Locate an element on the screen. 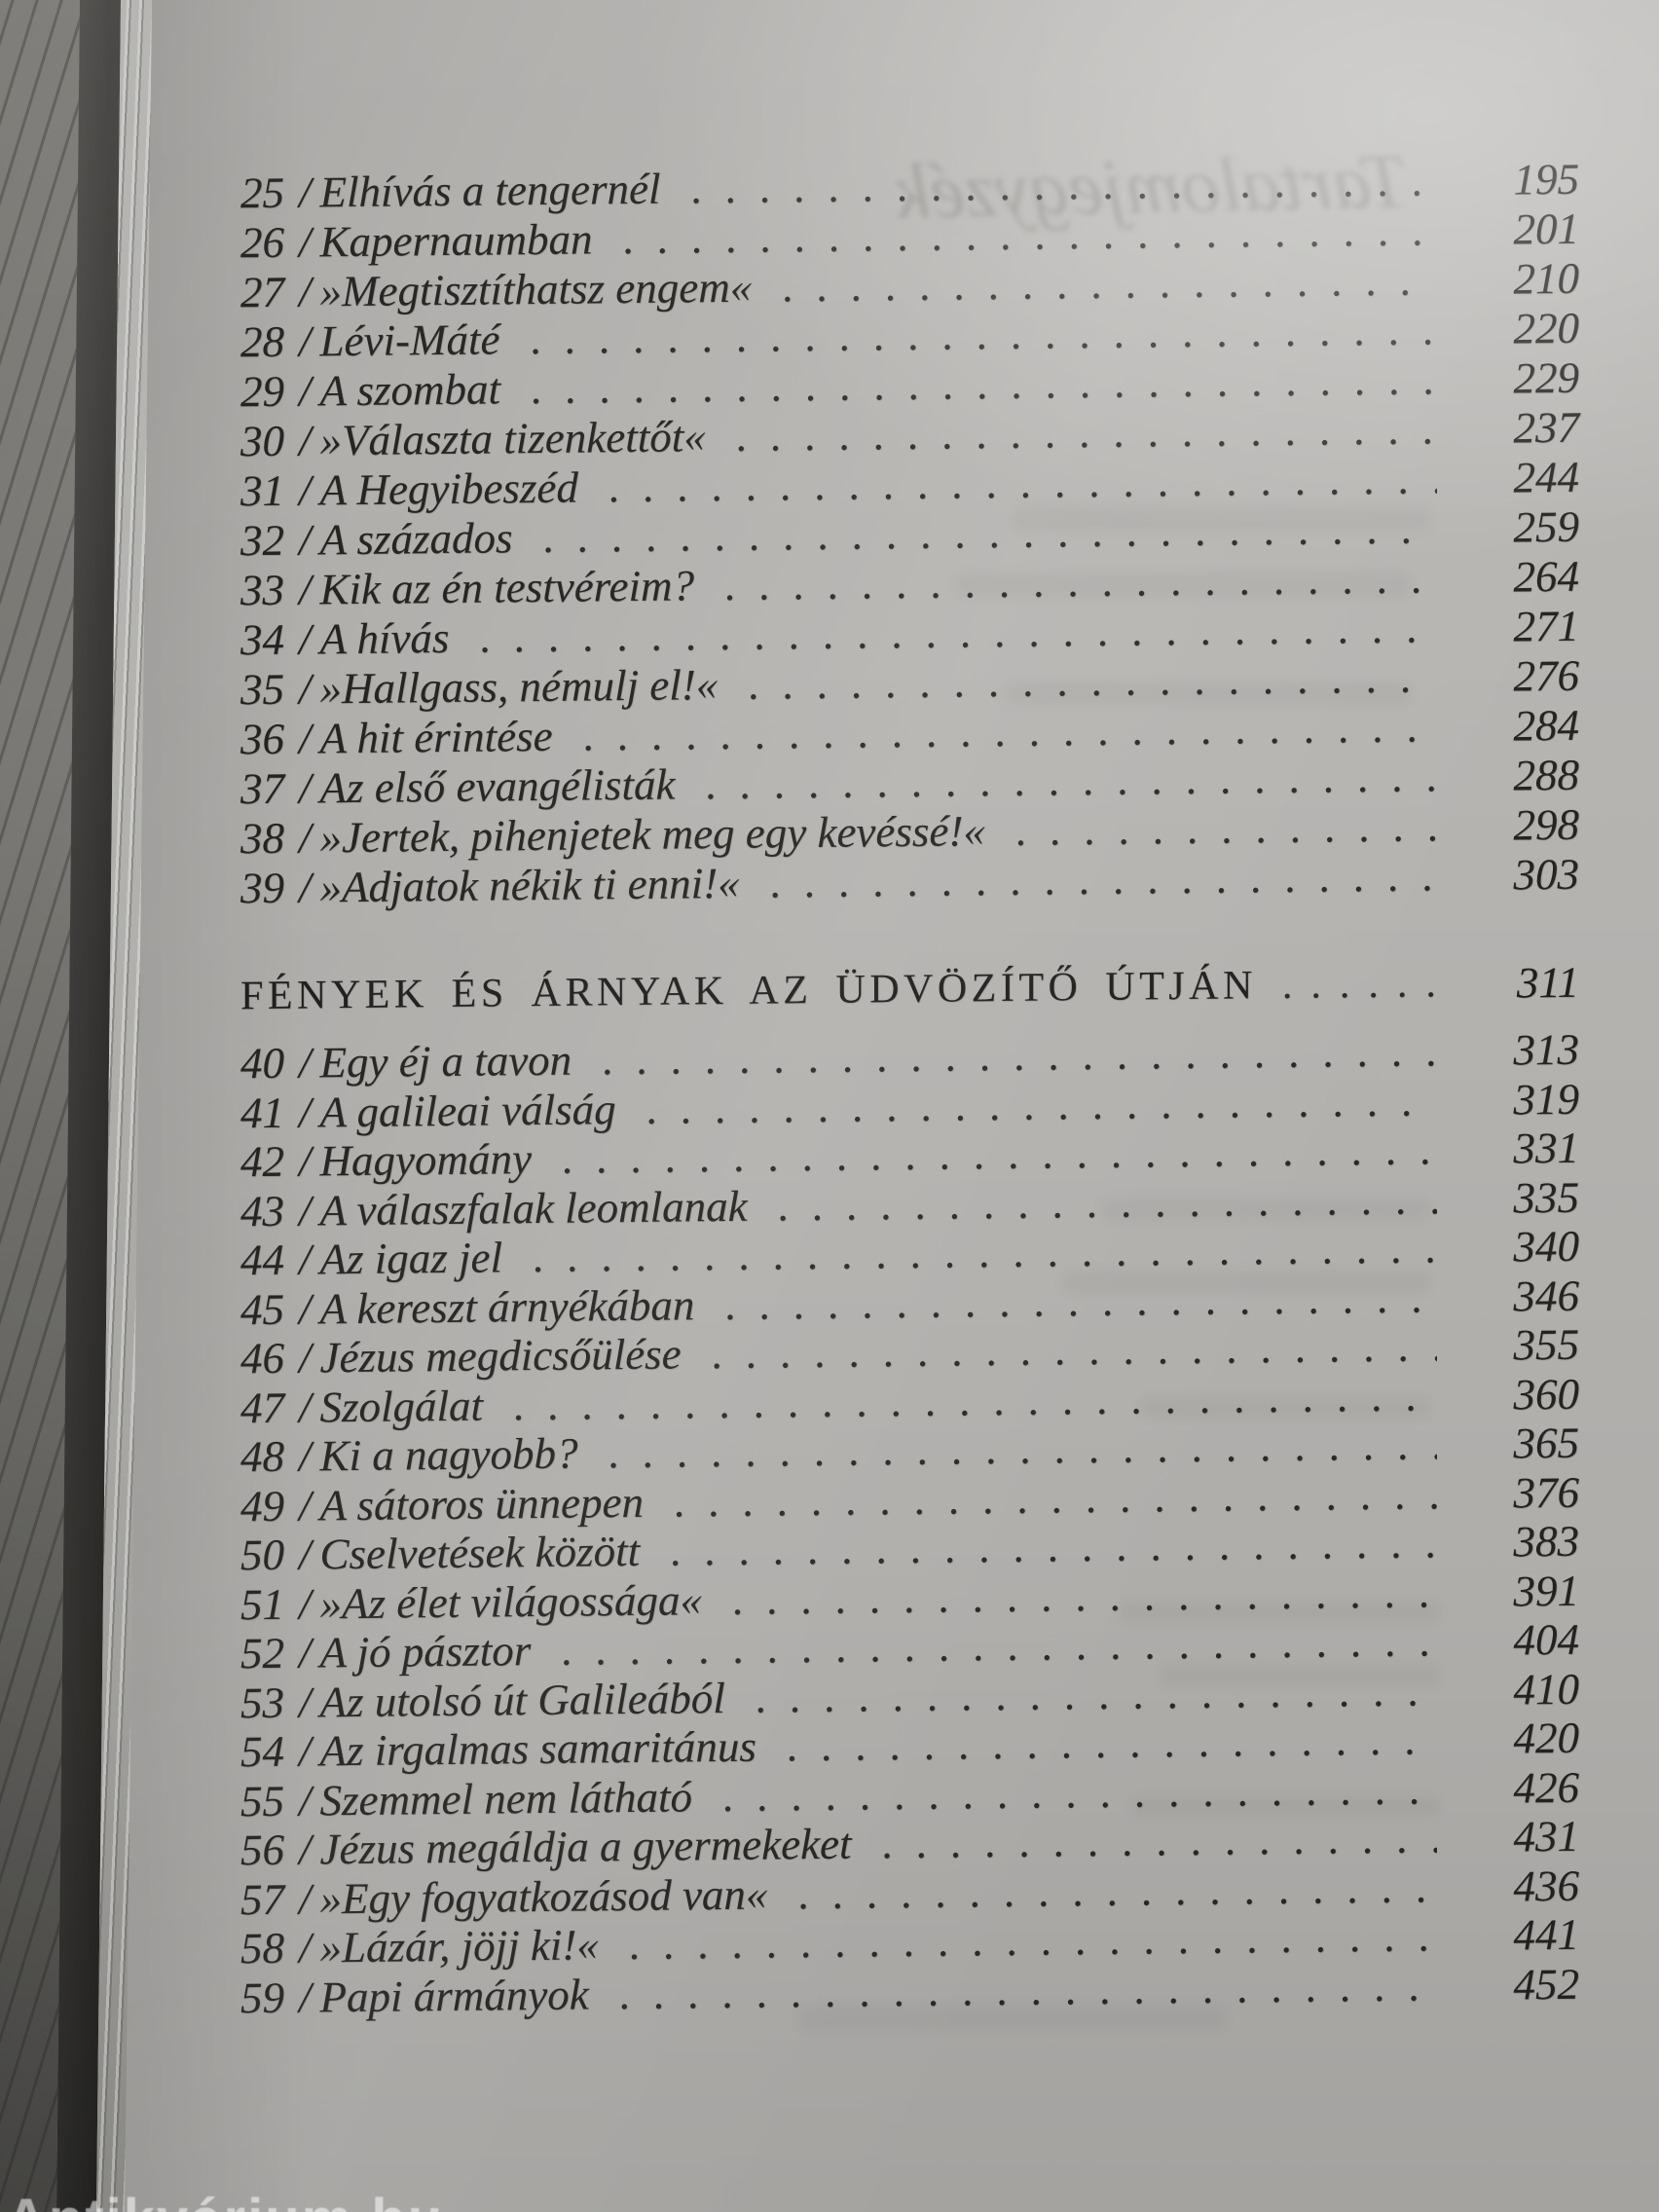 This screenshot has height=2212, width=1659. chapter-title: A kereszt árnyékában is located at coordinates (507, 1306).